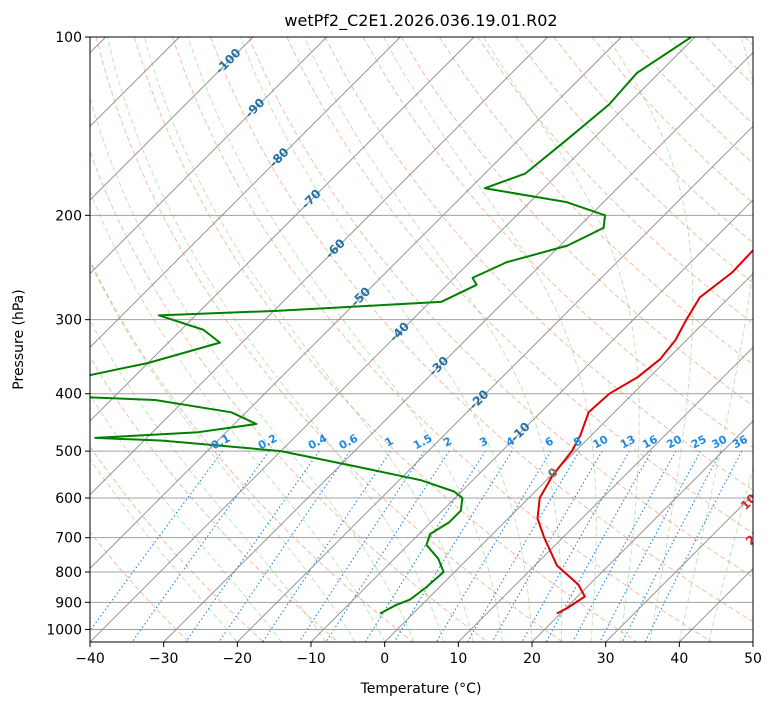 The width and height of the screenshot is (775, 708). I want to click on mixing-ratio-label: 20, so click(674, 442).